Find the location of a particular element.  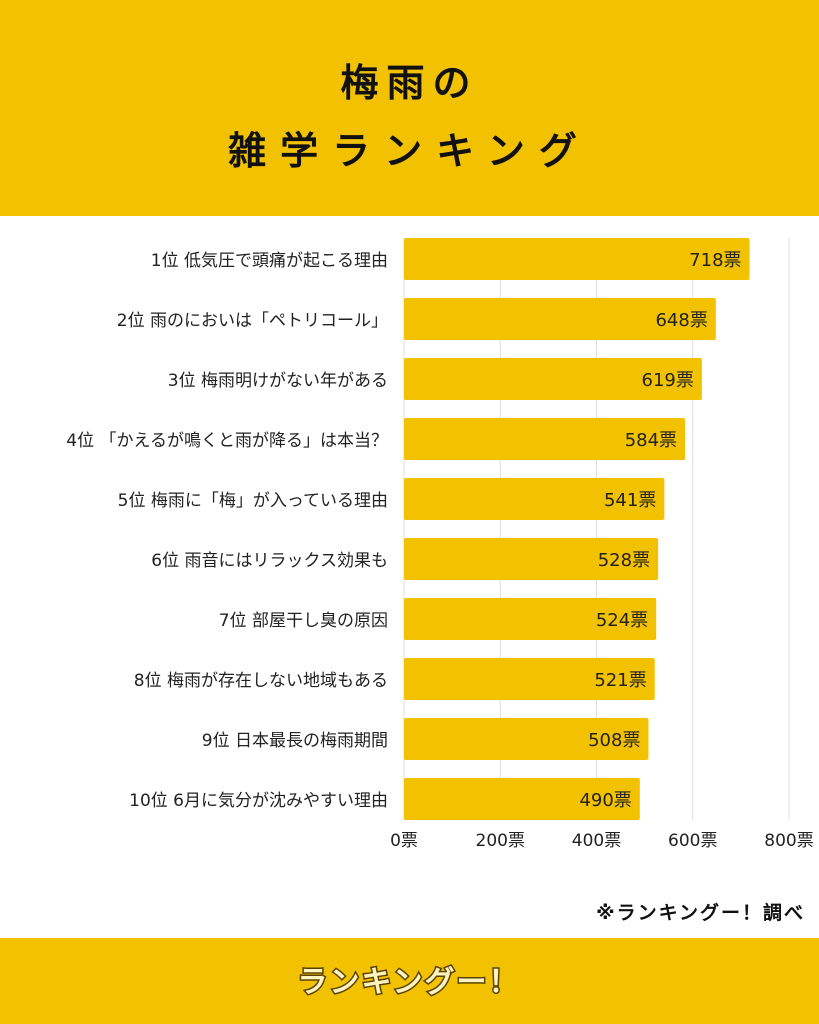

logo-text: ランキングー！ is located at coordinates (408, 982).